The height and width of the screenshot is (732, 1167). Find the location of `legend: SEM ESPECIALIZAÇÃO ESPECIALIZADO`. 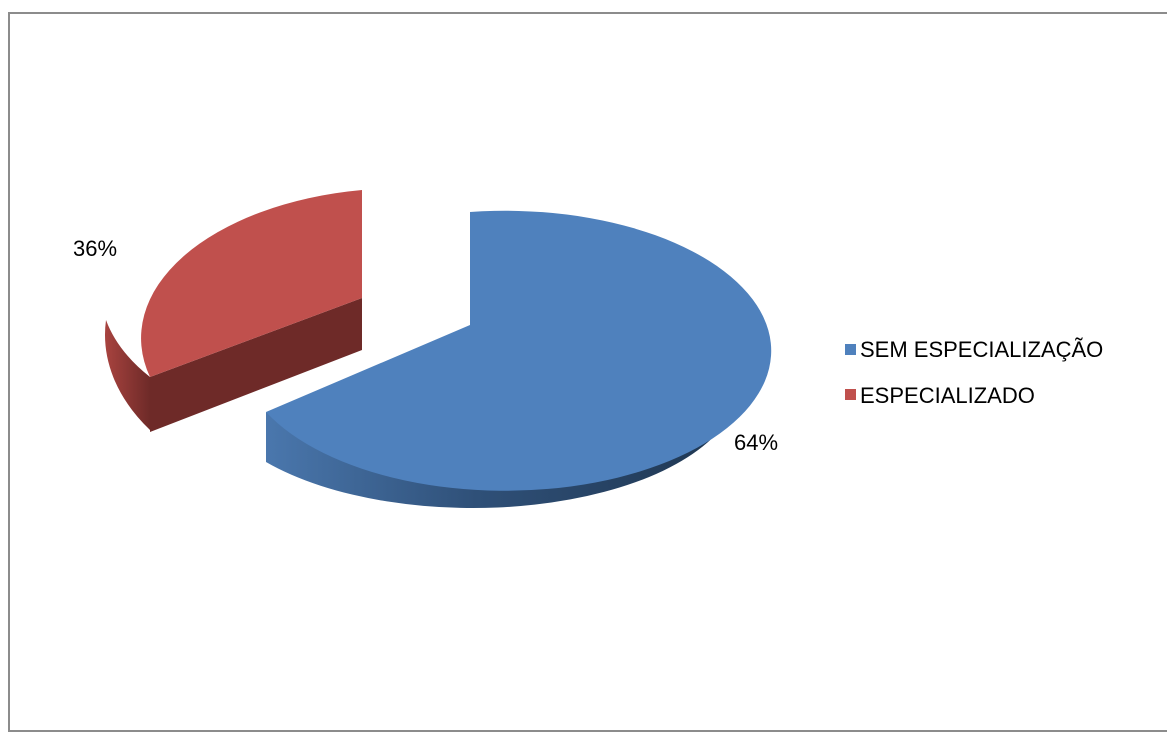

legend: SEM ESPECIALIZAÇÃO ESPECIALIZADO is located at coordinates (974, 372).